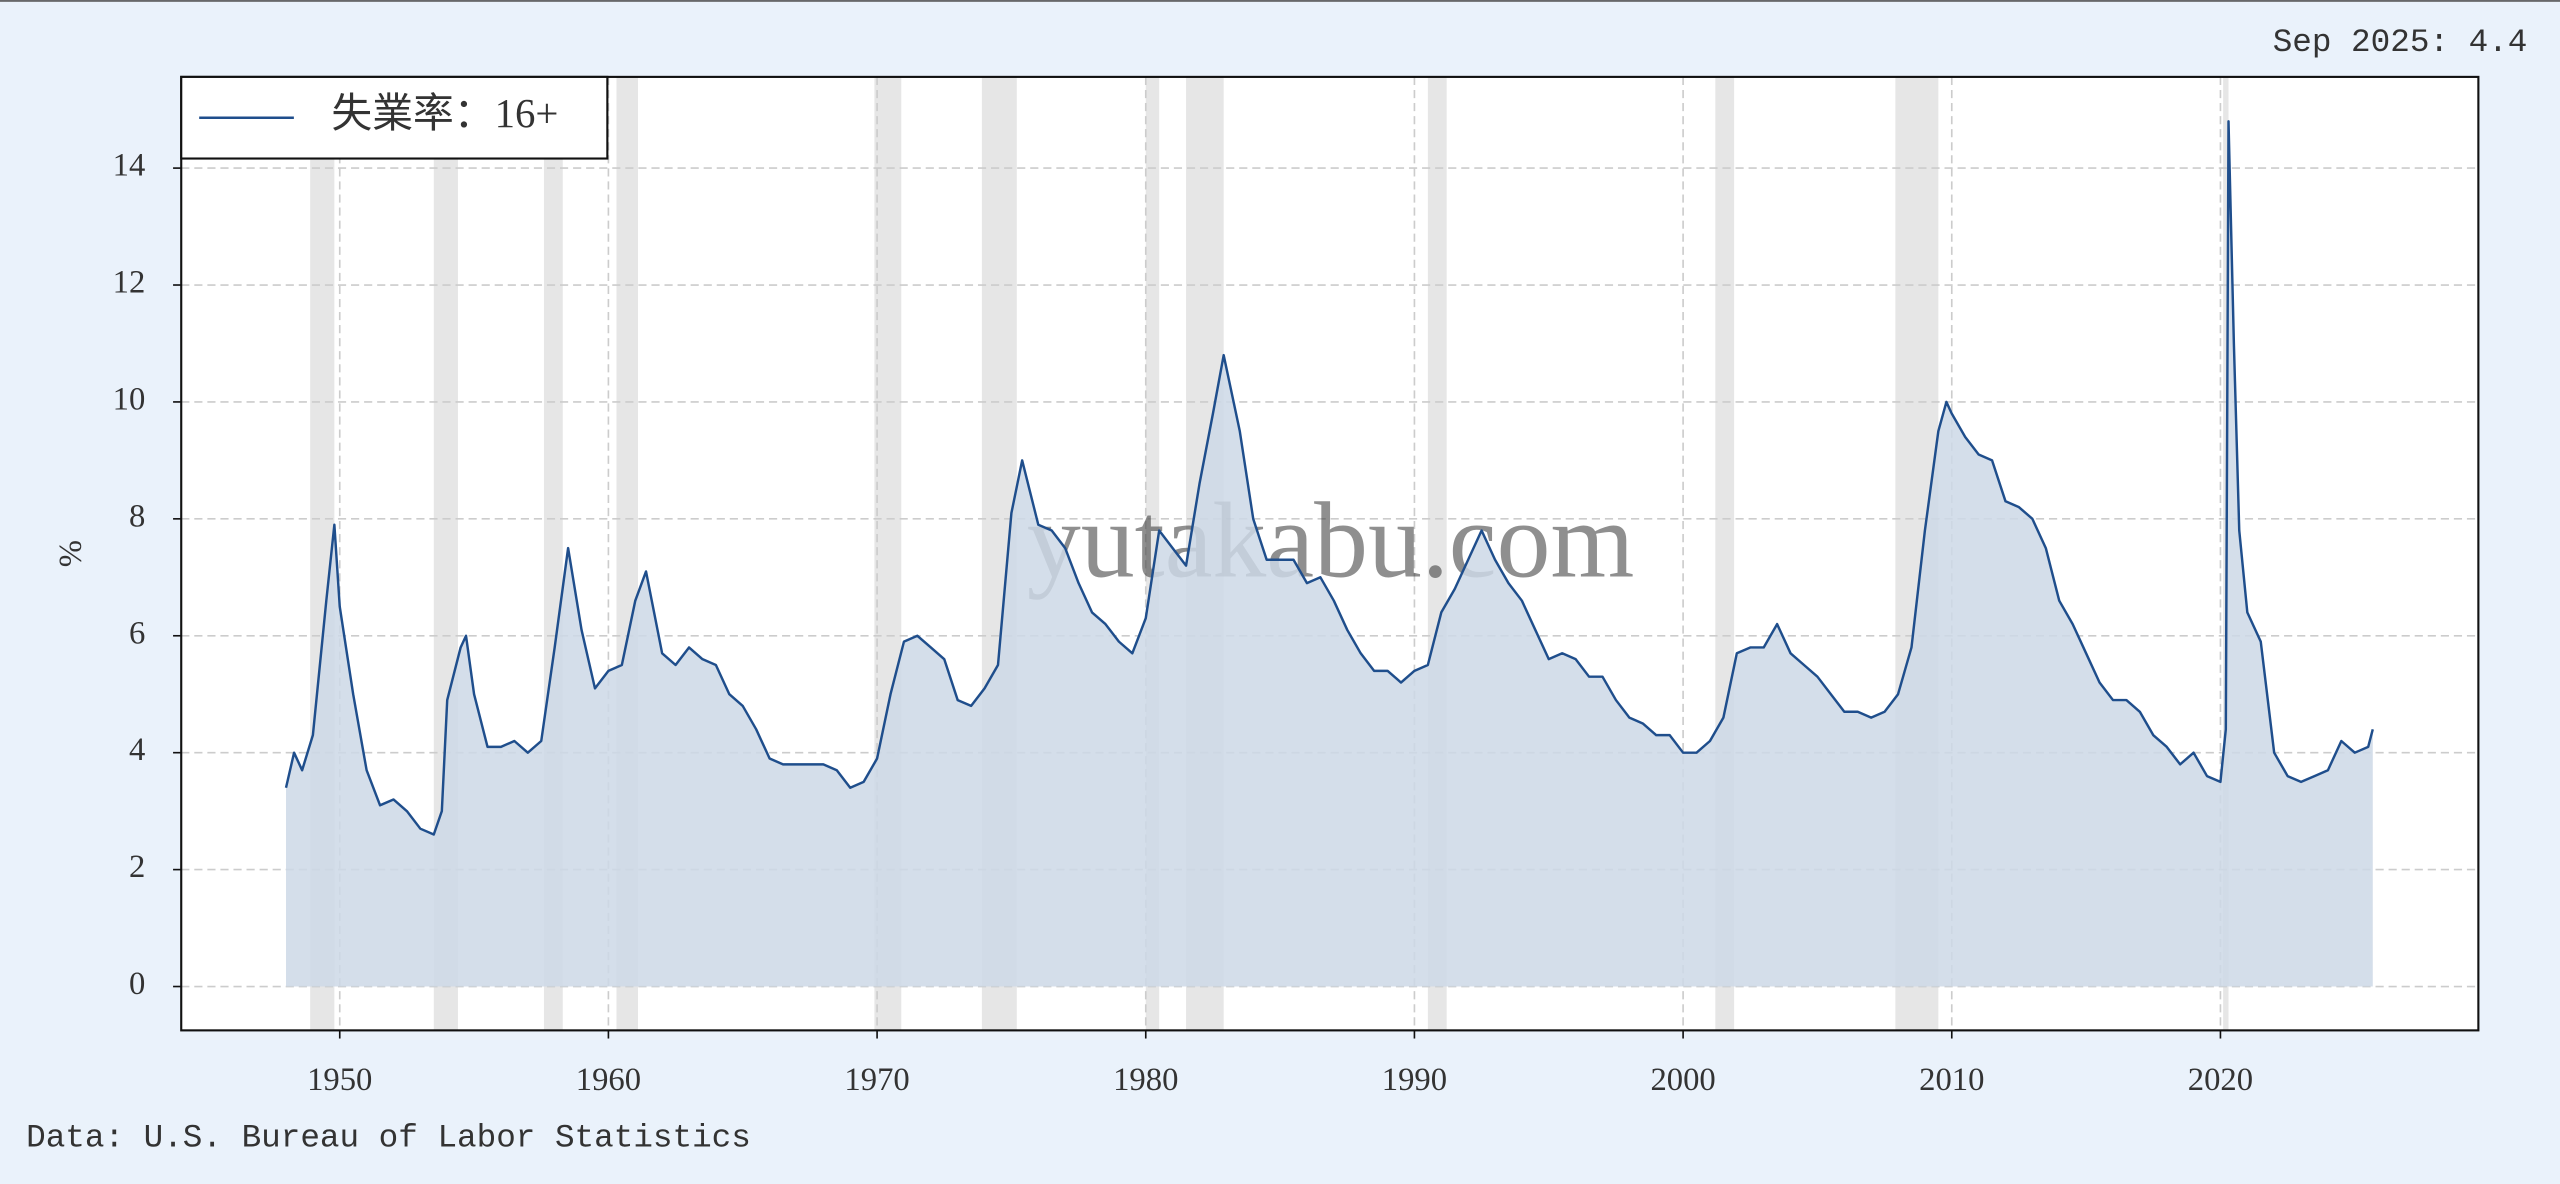 The height and width of the screenshot is (1184, 2560). I want to click on y-tick-label: 8, so click(137, 516).